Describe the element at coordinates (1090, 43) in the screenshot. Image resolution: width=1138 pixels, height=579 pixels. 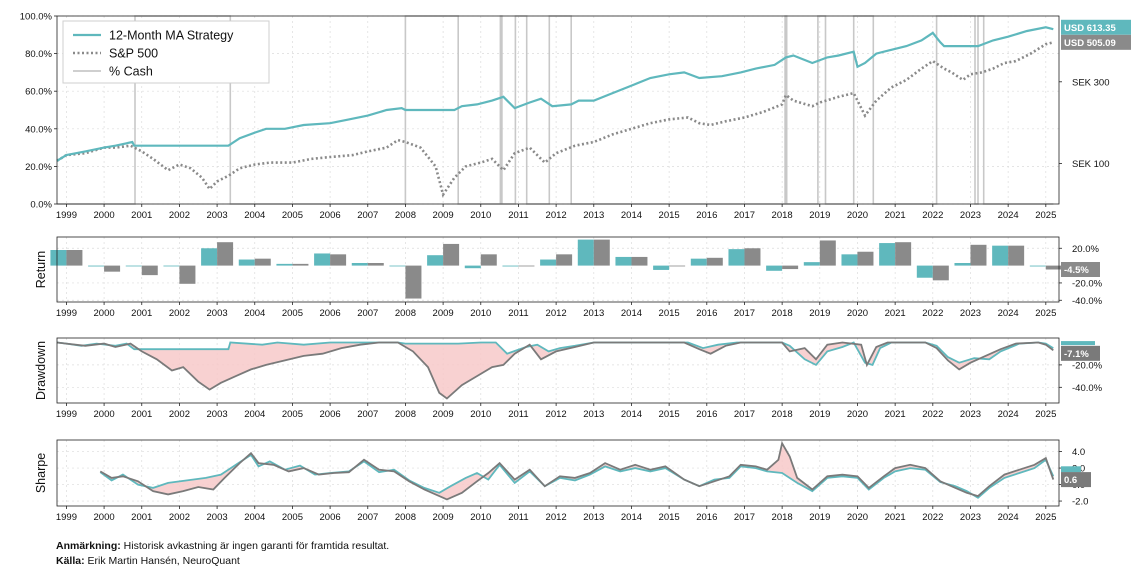
I see `value-badge-text: USD 505.09` at that location.